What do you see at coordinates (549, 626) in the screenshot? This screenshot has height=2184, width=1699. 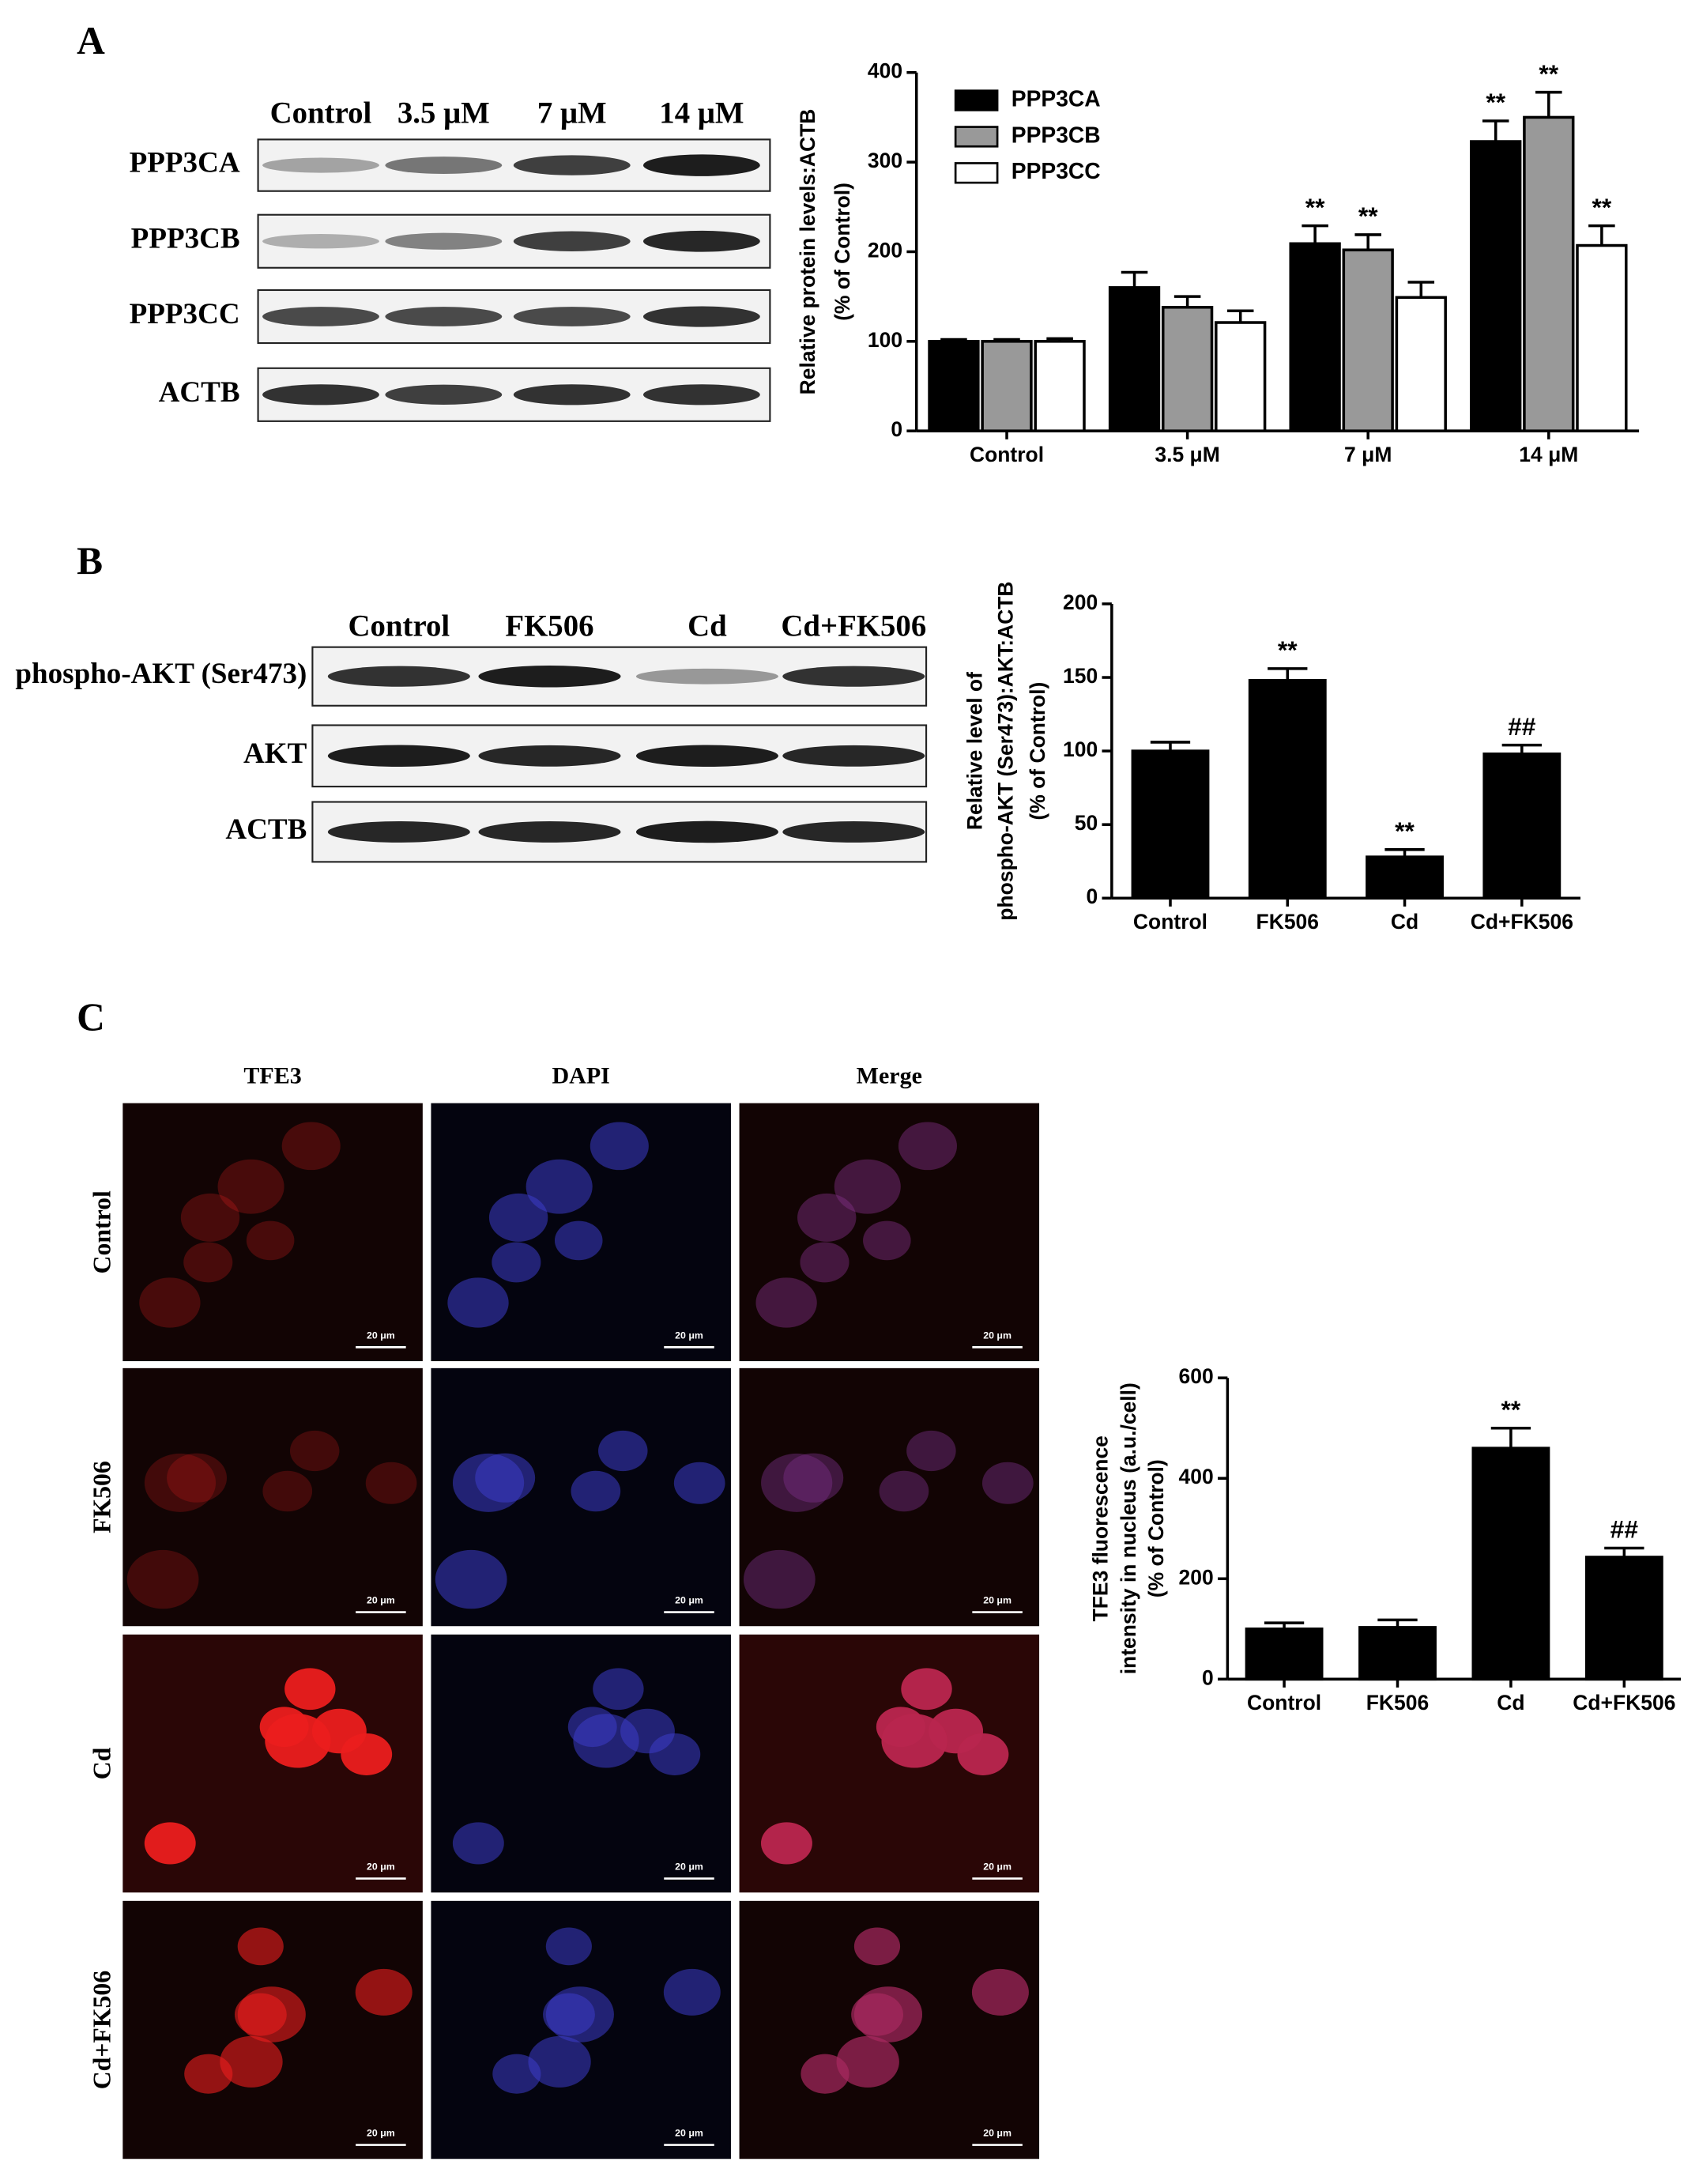 I see `lane-label: FK506` at bounding box center [549, 626].